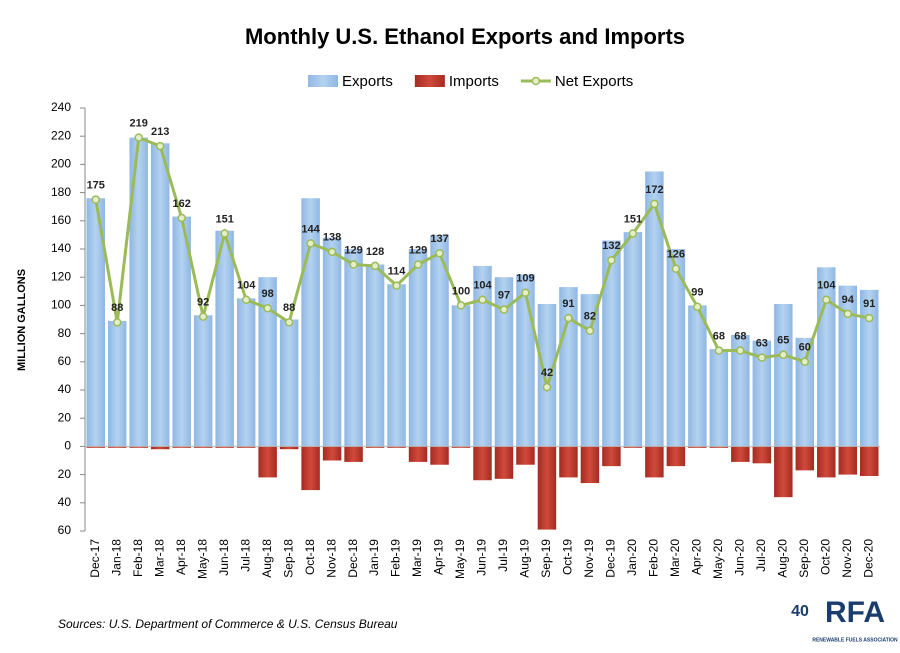 This screenshot has height=653, width=900. Describe the element at coordinates (310, 557) in the screenshot. I see `x-tick-label: Oct-18` at that location.